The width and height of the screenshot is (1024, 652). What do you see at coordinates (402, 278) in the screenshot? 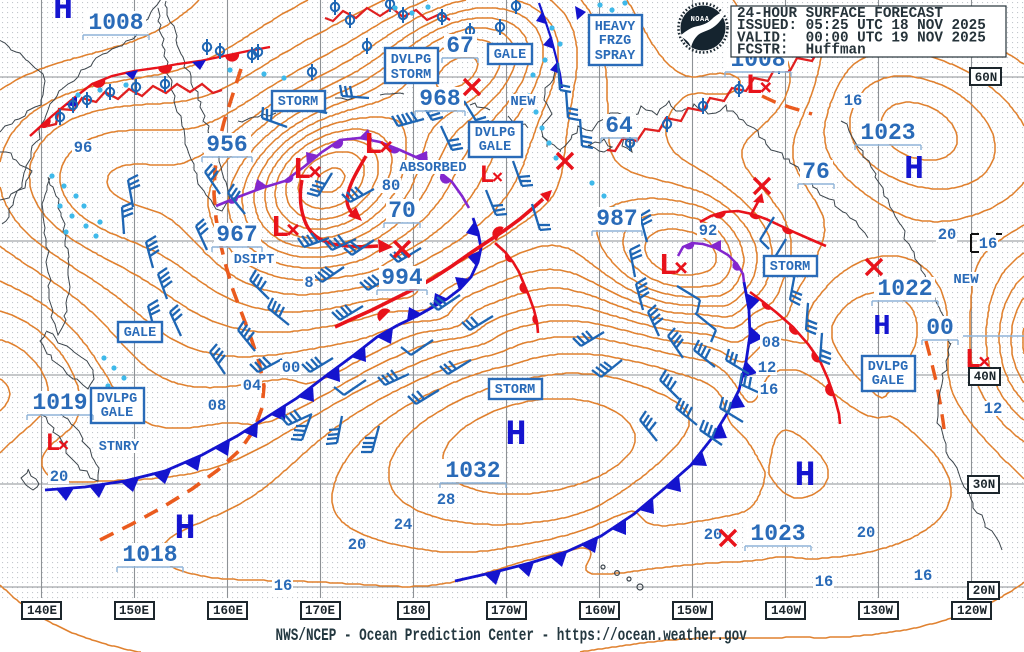
I see `svg-text: 994` at bounding box center [402, 278].